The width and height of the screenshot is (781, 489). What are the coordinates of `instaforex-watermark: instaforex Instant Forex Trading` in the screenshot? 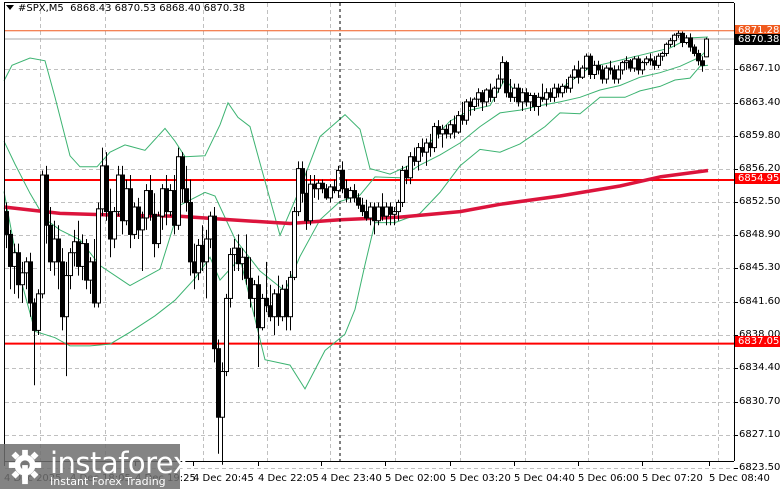 It's located at (95, 466).